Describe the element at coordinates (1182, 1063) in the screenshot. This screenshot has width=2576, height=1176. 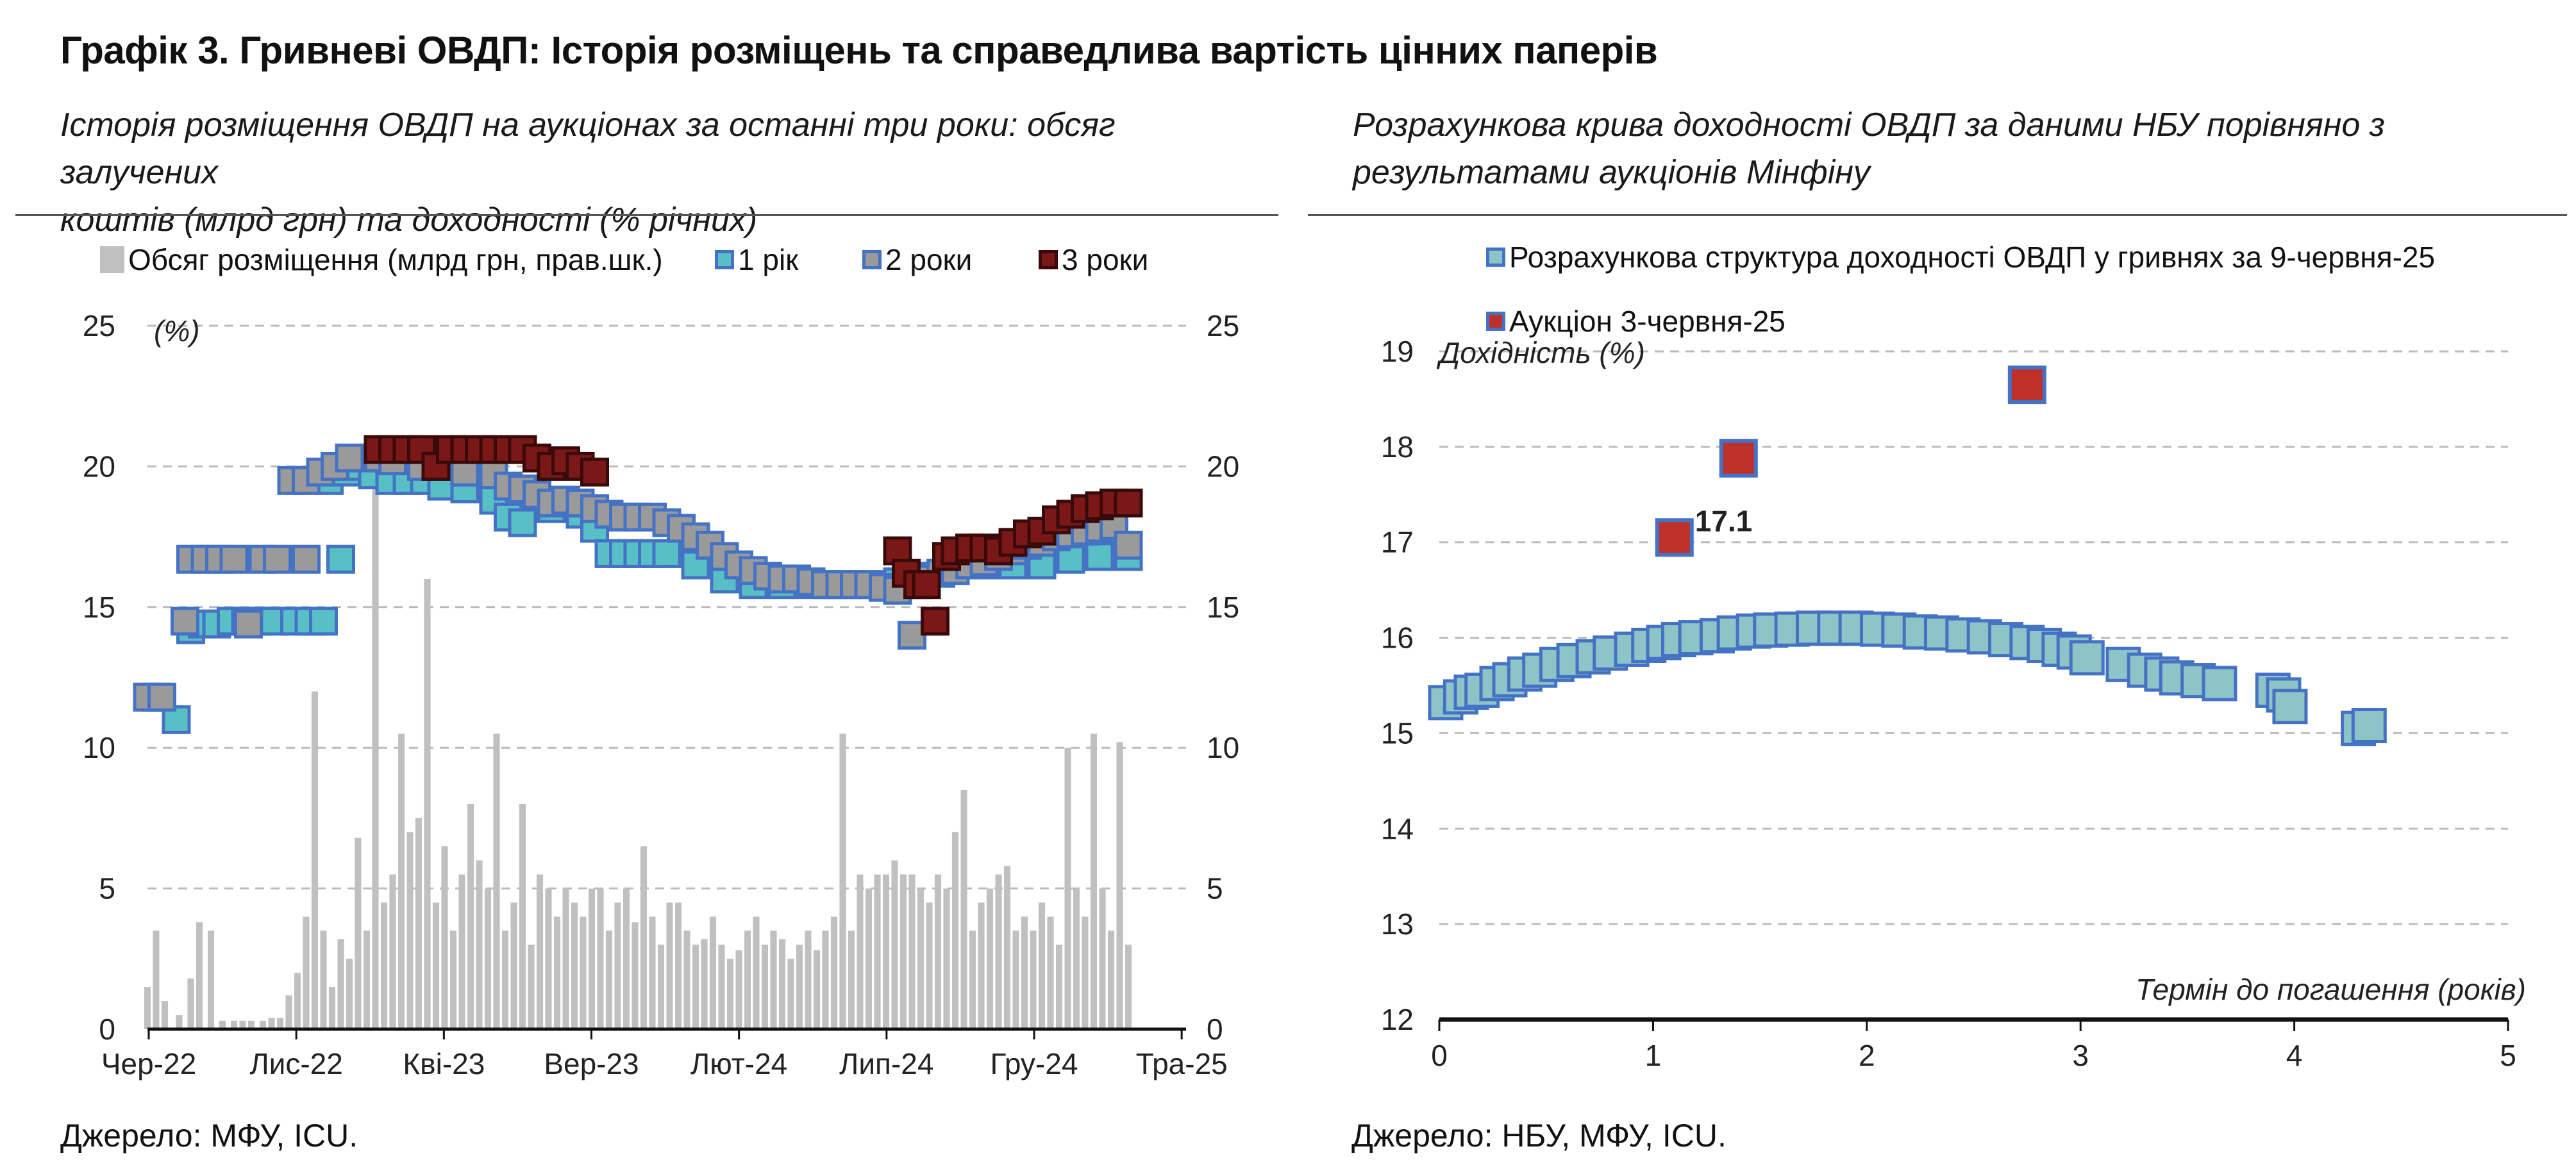
I see `left-x-tick-label: Тра-25` at that location.